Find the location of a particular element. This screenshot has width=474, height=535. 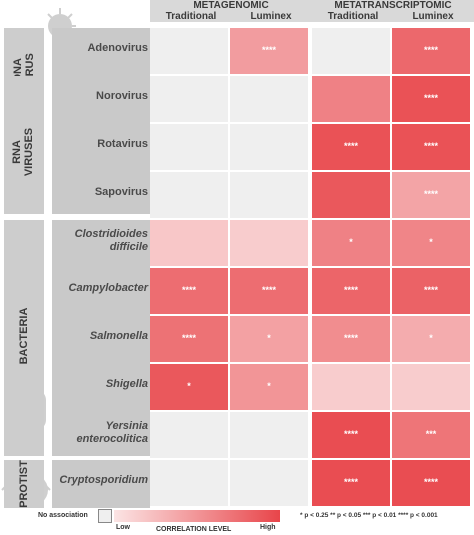

group-label: PROTIST is located at coordinates (24, 484).